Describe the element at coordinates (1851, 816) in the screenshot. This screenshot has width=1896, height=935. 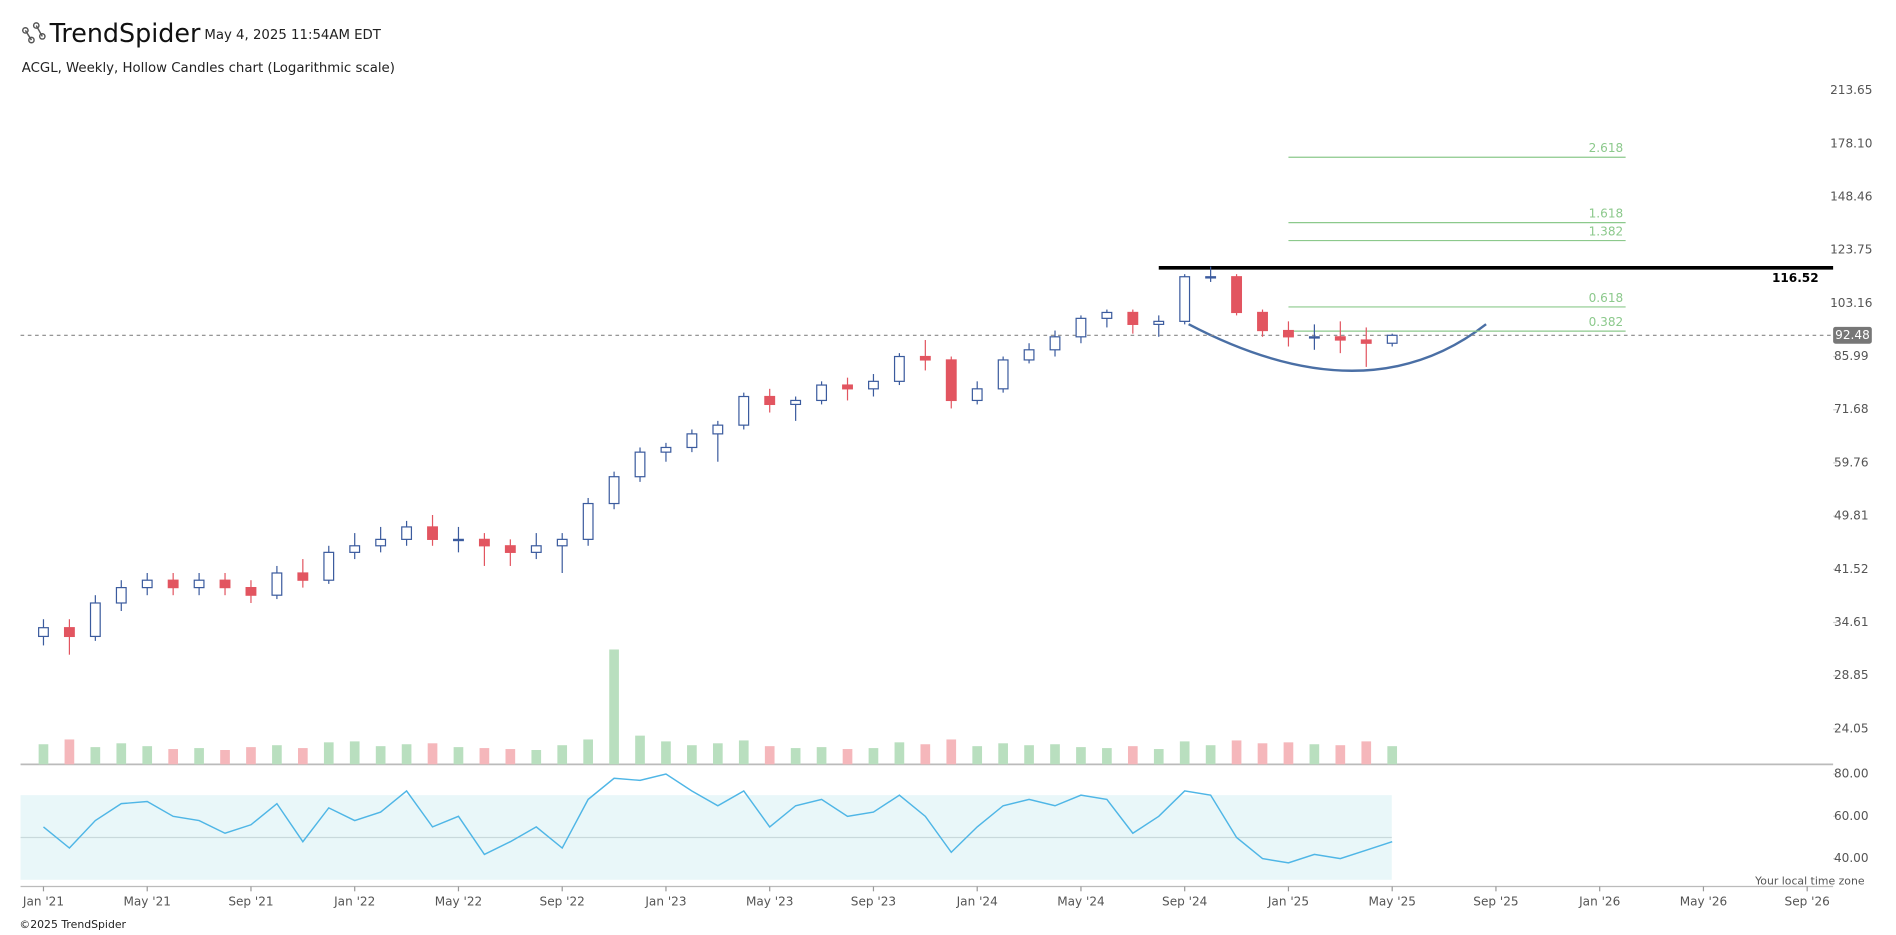
I see `rsi-tick-label: 60.00` at that location.